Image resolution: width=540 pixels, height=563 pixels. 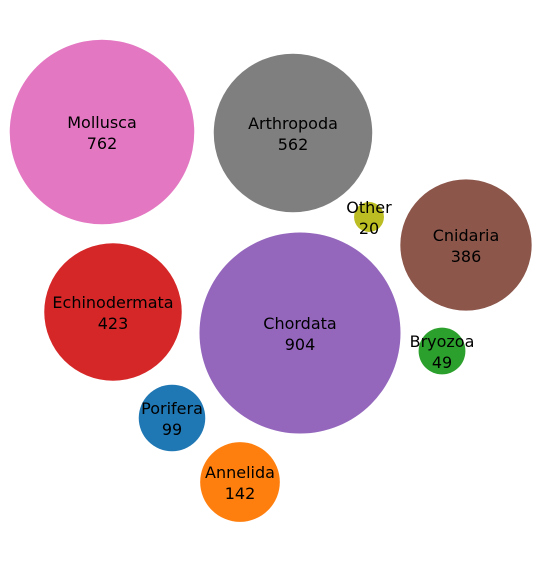 I want to click on bubble-label-mollusca: Mollusca, so click(x=102, y=122).